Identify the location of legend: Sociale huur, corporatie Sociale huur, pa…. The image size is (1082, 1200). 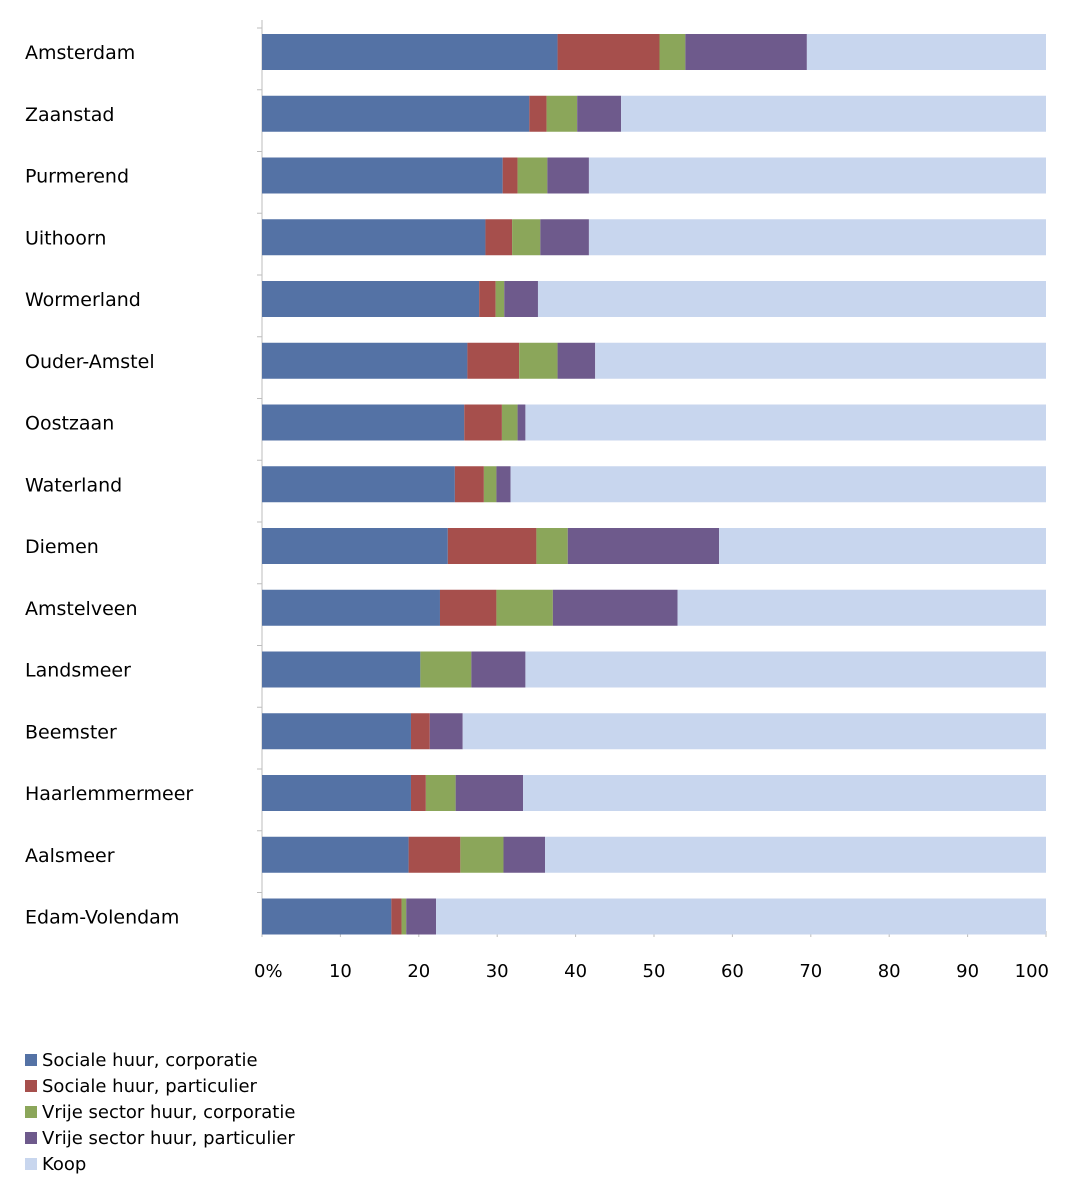
(160, 1112).